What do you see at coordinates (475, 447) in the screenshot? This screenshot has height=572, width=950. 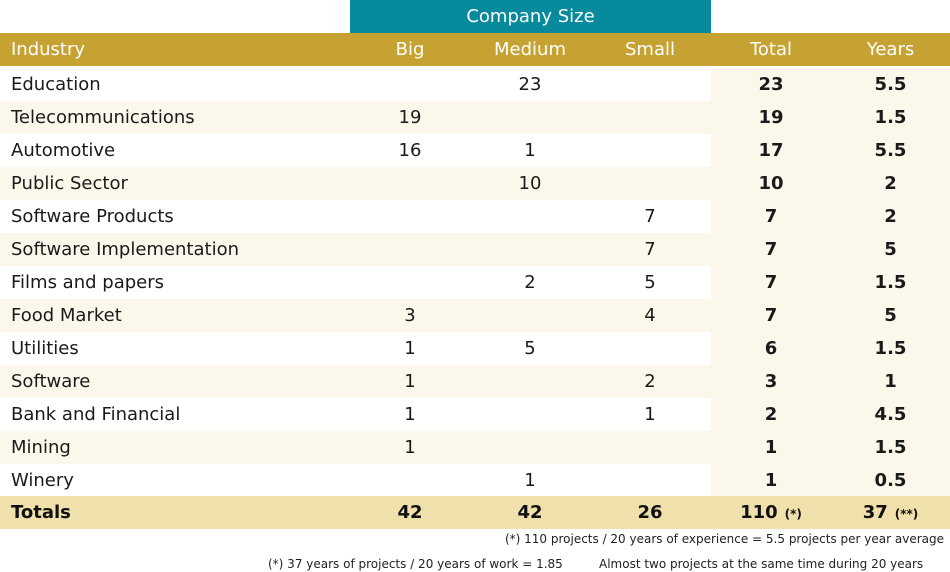 I see `table-row: Mining 1 1 1.5` at bounding box center [475, 447].